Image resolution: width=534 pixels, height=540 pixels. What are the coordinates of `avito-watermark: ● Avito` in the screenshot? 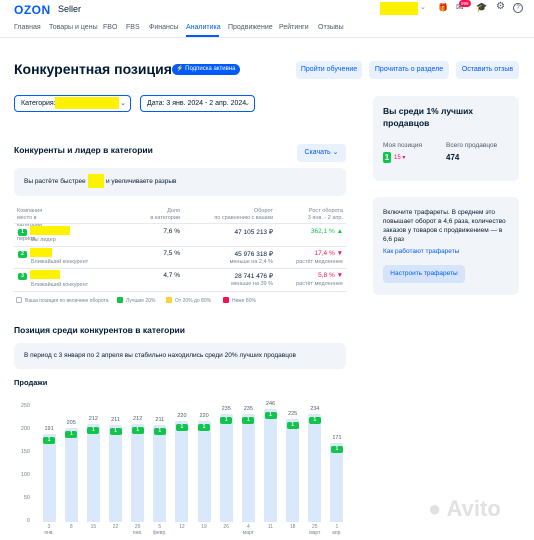 It's located at (464, 508).